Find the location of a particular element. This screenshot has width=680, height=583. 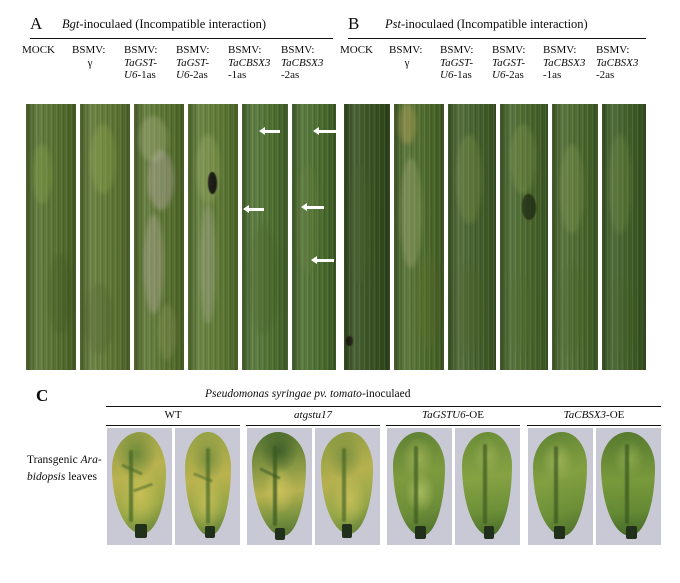

panel-c-group-label-tacbsx3-gene: TaCBSX3 is located at coordinates (585, 415).